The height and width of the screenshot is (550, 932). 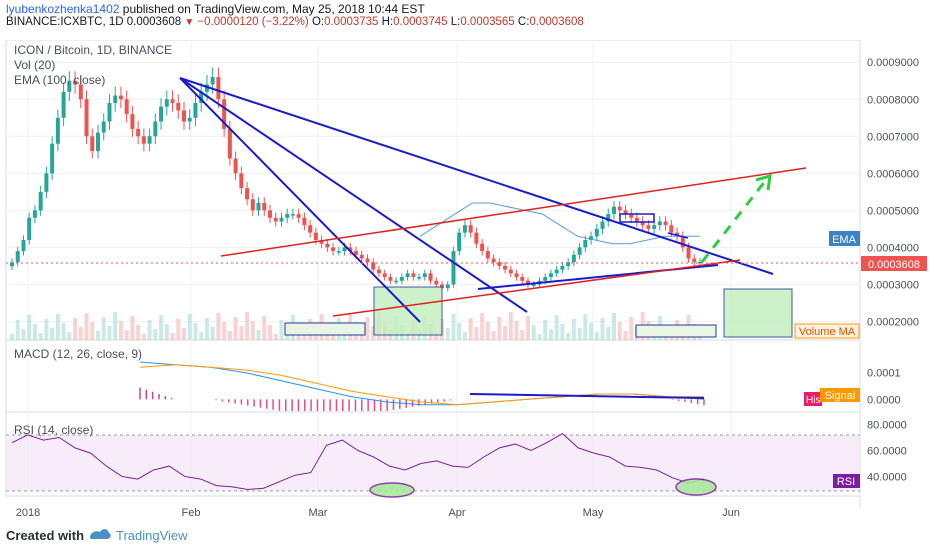 I want to click on consolidation-box, so click(x=637, y=218).